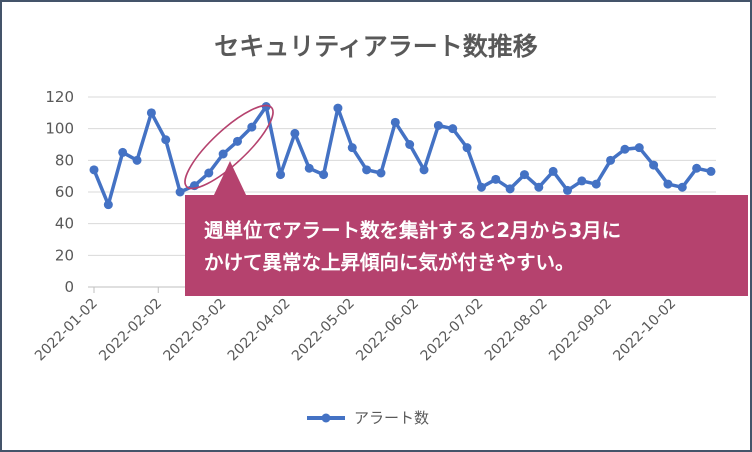 Image resolution: width=752 pixels, height=452 pixels. Describe the element at coordinates (580, 330) in the screenshot. I see `x-tick-label: 2022-09-02` at that location.